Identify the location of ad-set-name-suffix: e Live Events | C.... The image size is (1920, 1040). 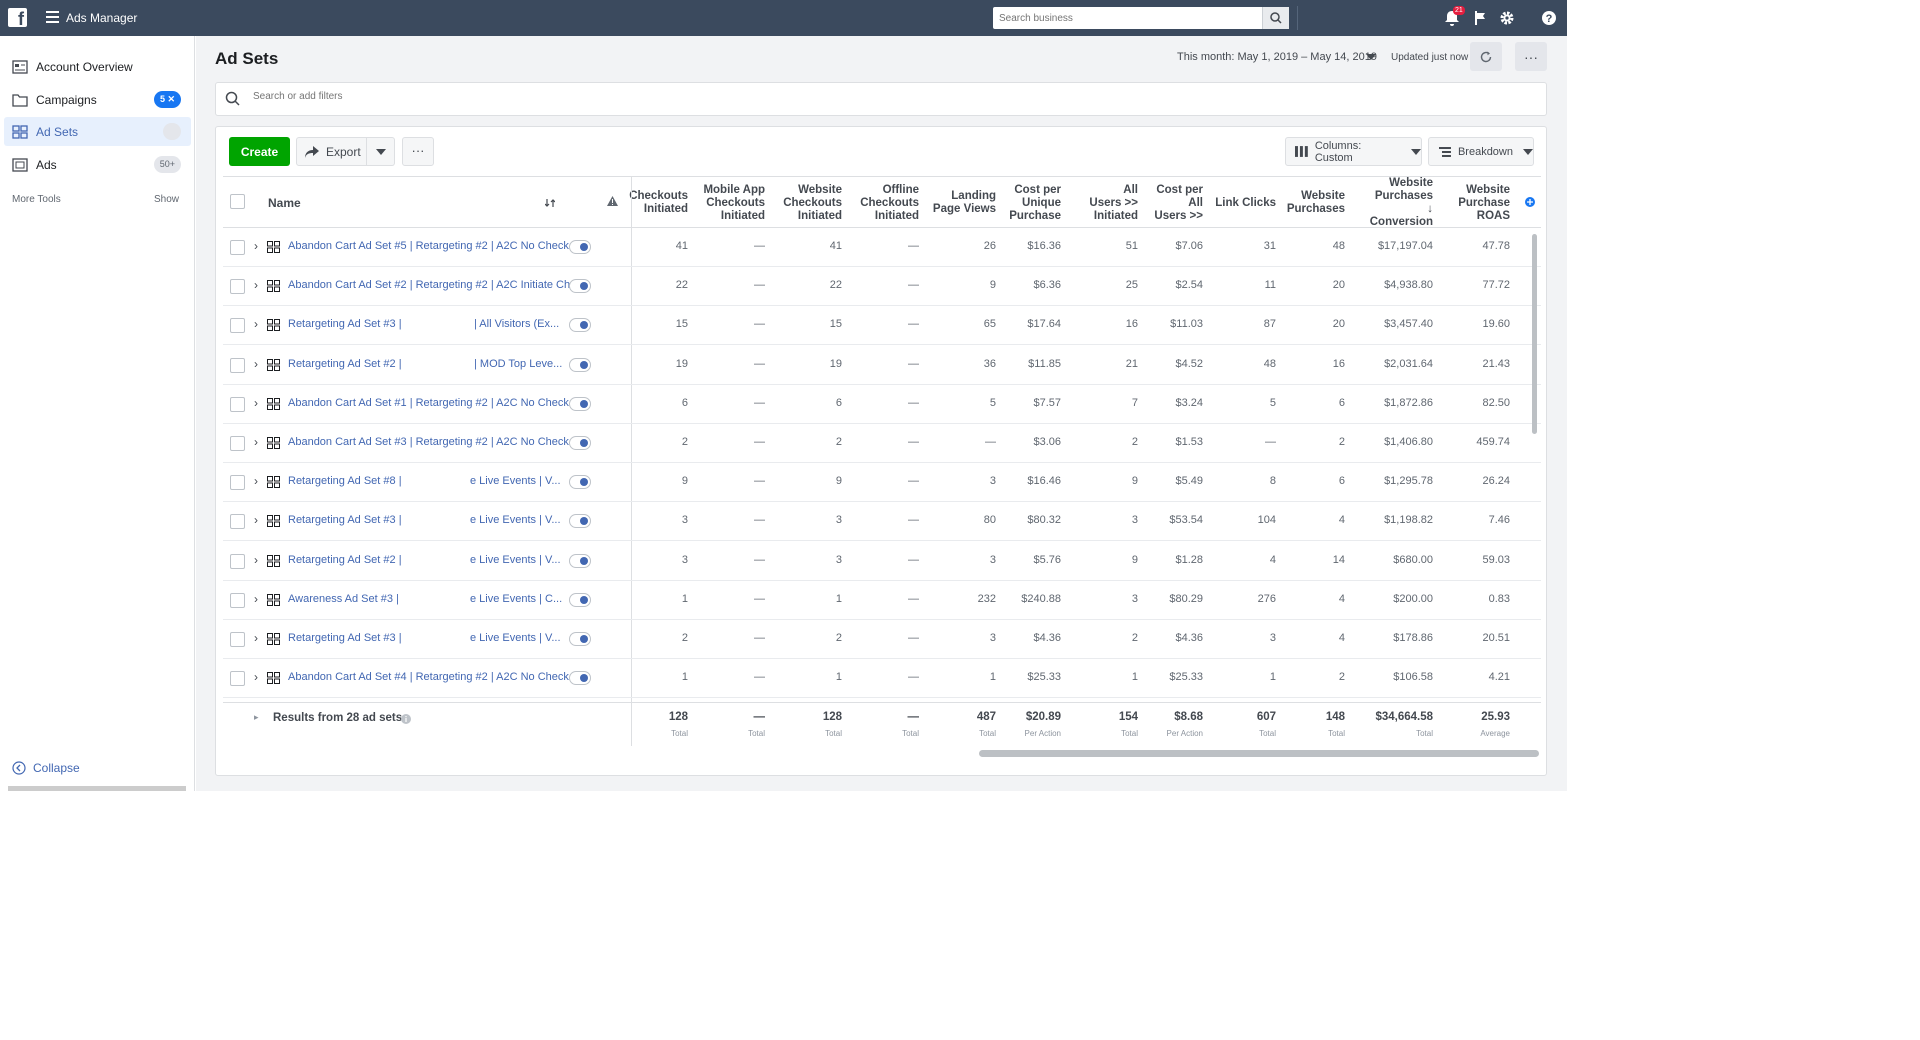
(516, 598).